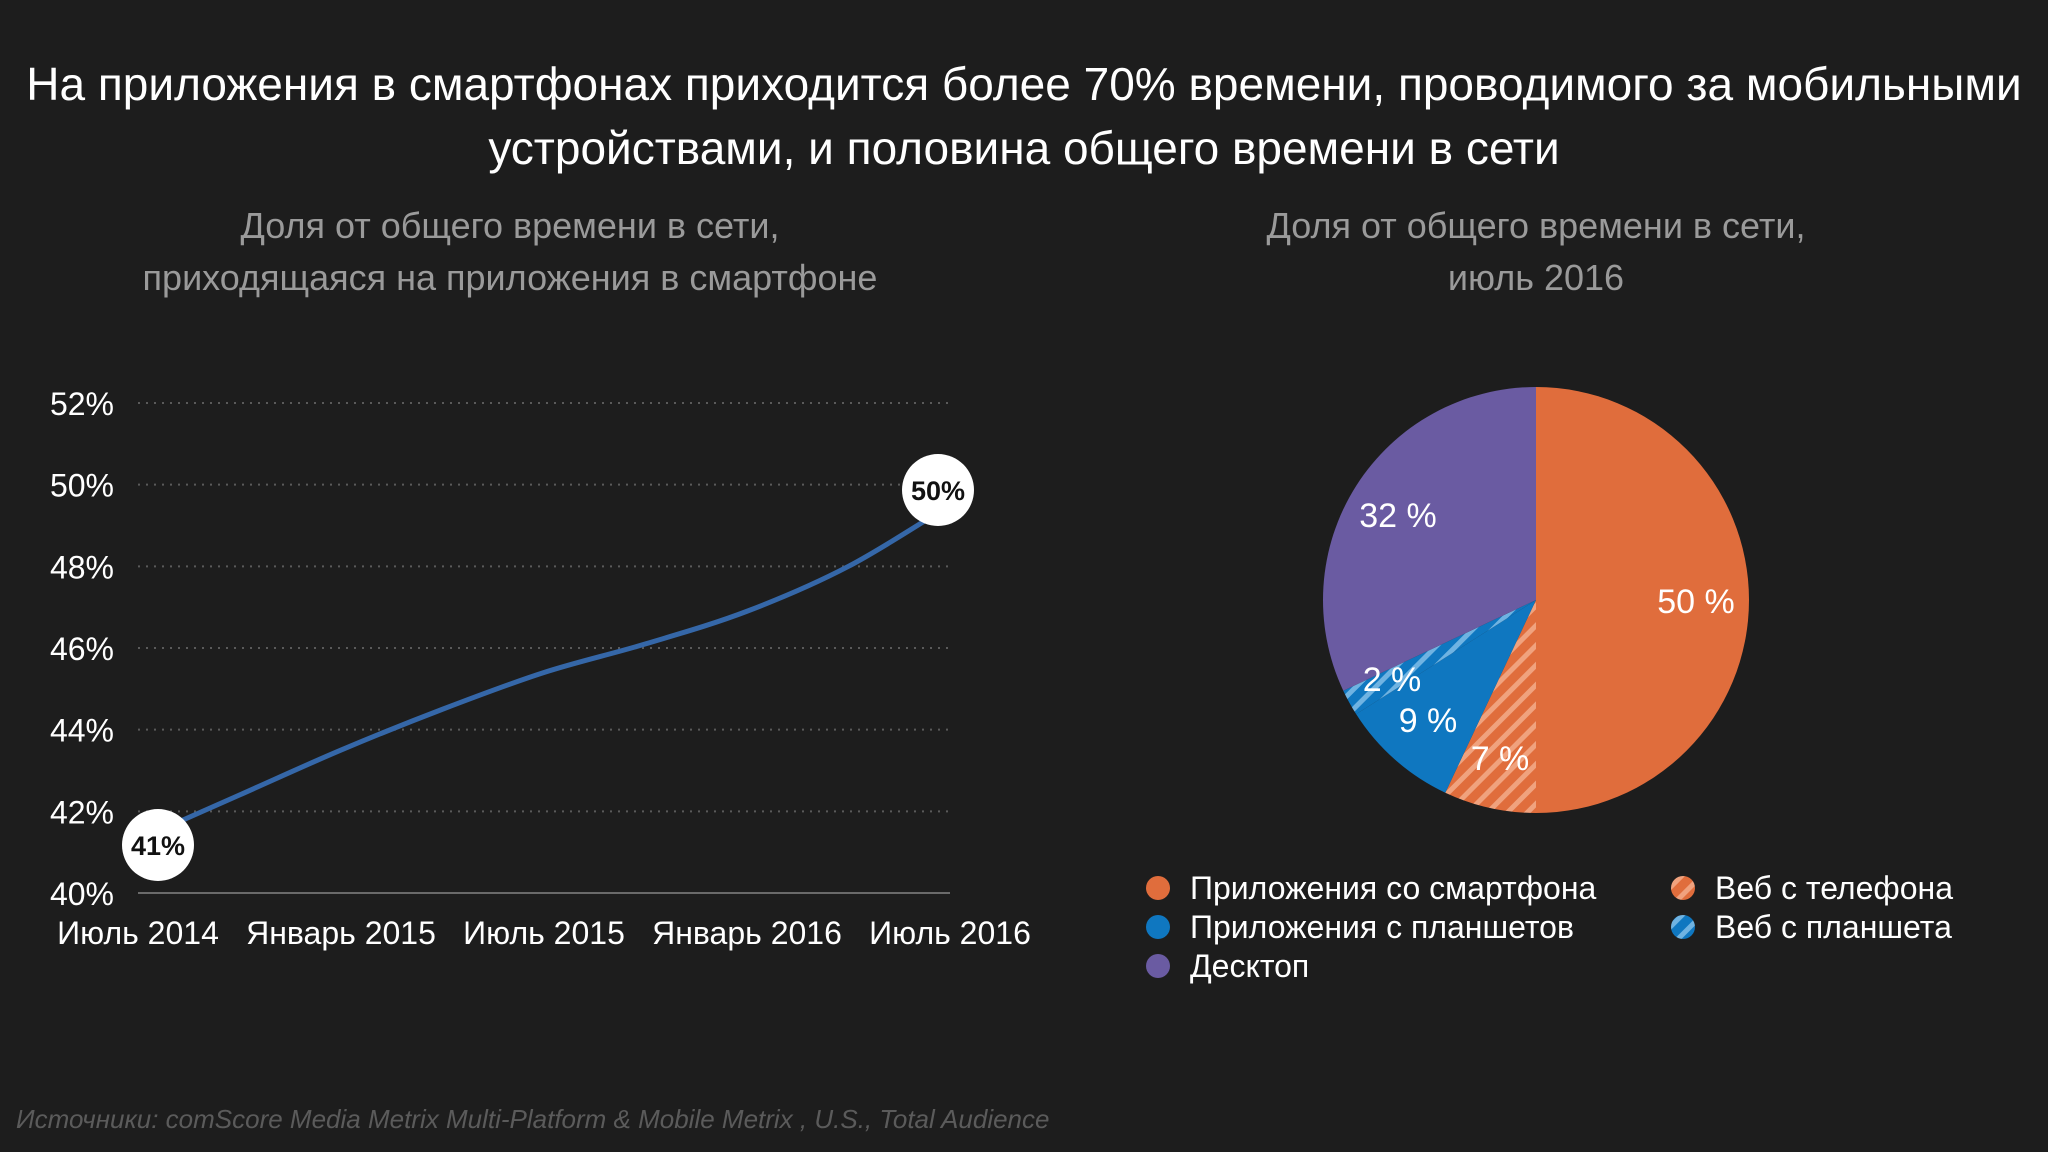  I want to click on y-tick-label: 46%, so click(82, 649).